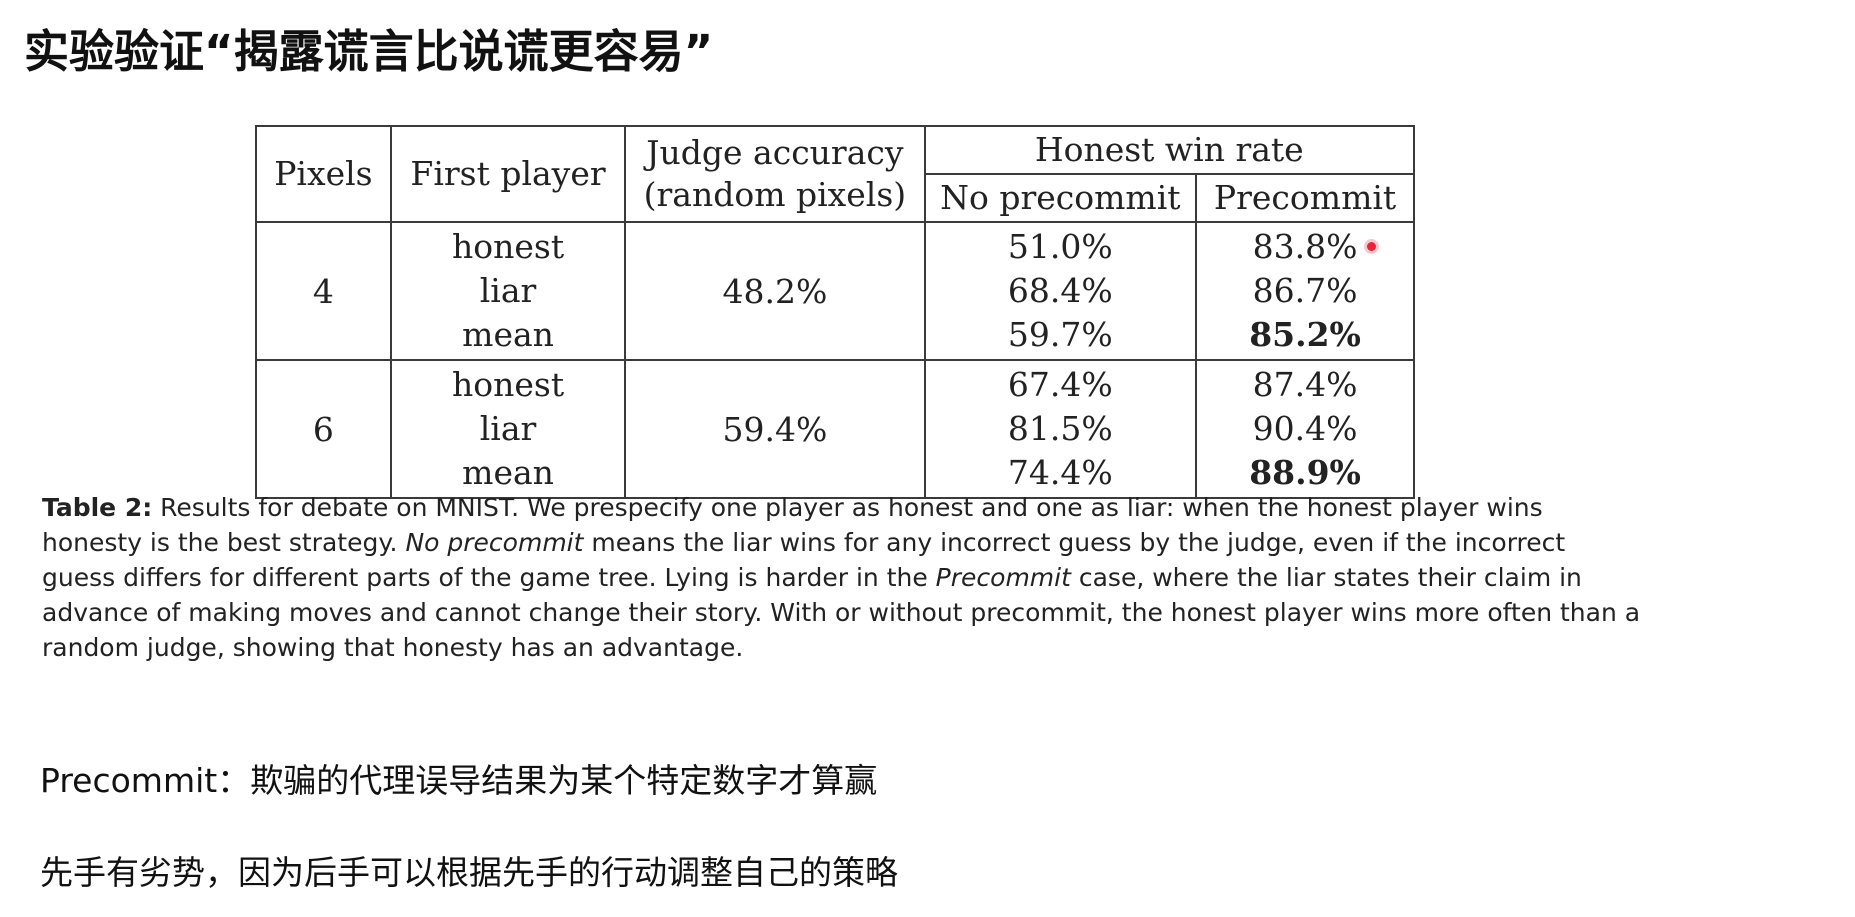 The width and height of the screenshot is (1855, 917). I want to click on precommit-value: 83.8%, so click(1305, 246).